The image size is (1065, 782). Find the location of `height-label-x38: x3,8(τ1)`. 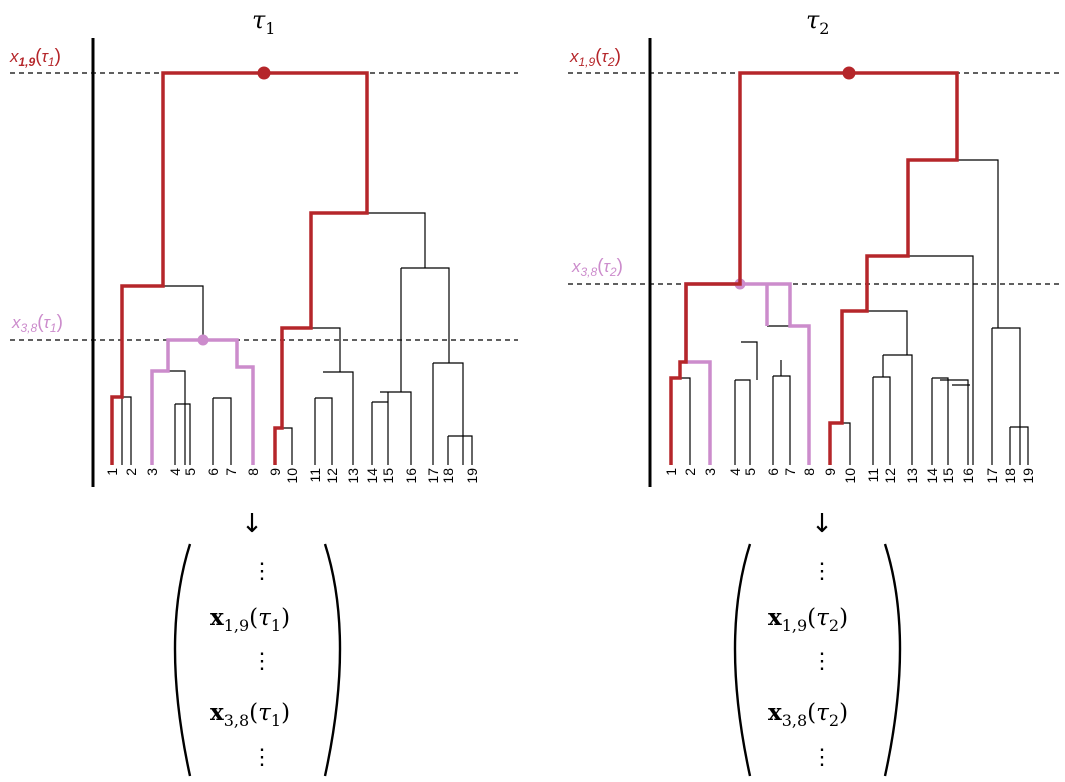

height-label-x38: x3,8(τ1) is located at coordinates (37, 323).